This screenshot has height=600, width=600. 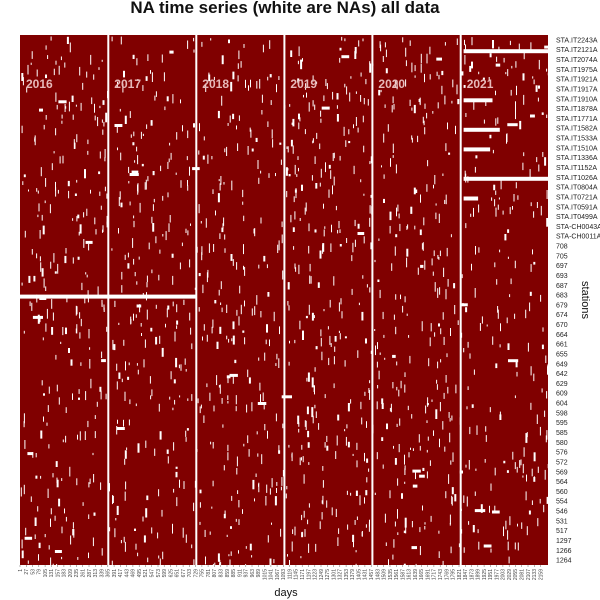 I want to click on y-tick-label: 661, so click(x=562, y=345).